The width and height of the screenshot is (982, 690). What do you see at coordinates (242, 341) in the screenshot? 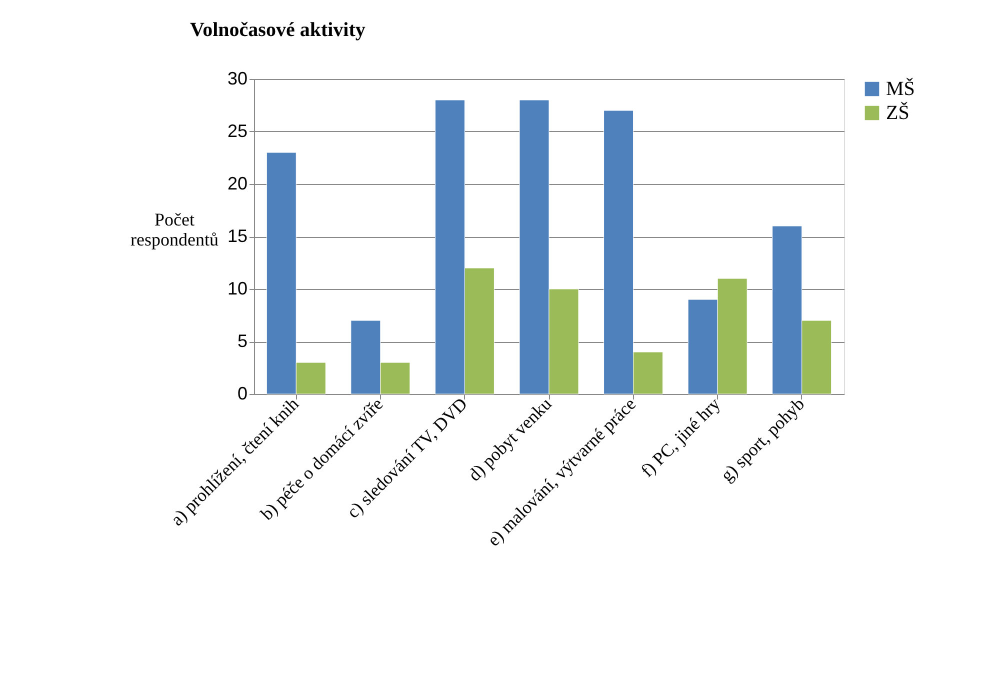
I see `y-tick-label: 5` at bounding box center [242, 341].